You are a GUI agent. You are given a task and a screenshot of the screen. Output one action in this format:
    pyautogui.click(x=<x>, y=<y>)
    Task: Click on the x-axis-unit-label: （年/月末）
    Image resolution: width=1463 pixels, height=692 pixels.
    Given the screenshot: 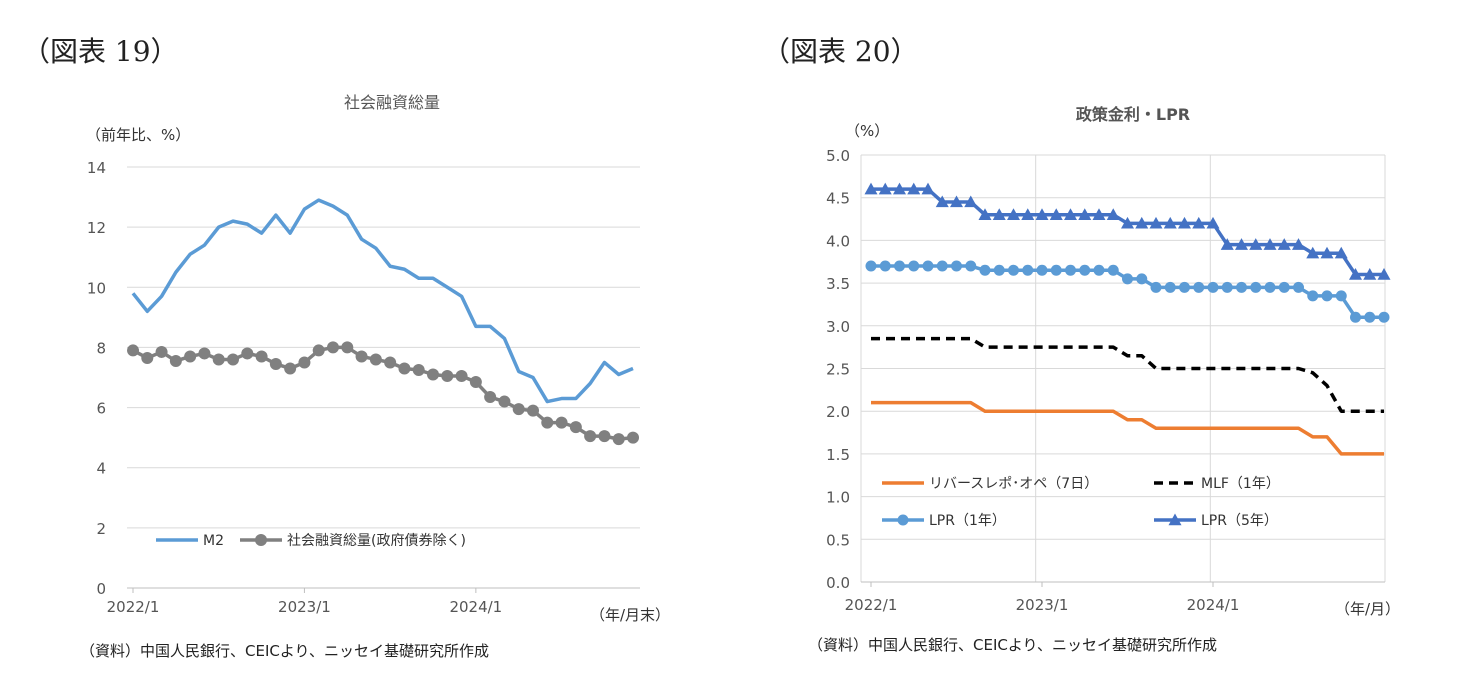 What is the action you would take?
    pyautogui.click(x=630, y=615)
    